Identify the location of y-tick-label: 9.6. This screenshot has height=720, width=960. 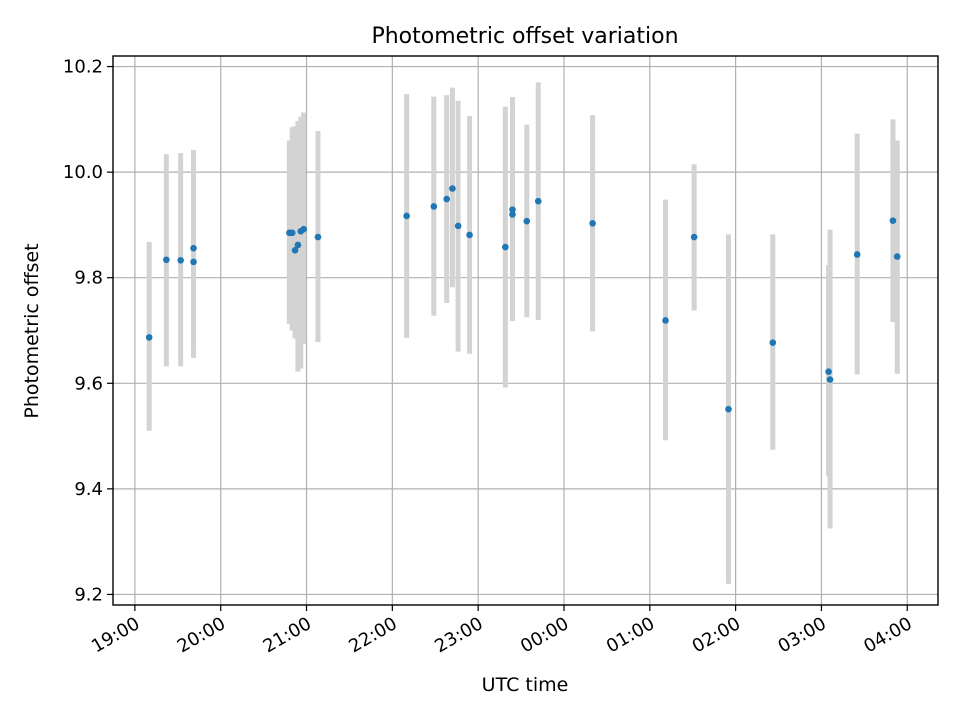
(88, 383).